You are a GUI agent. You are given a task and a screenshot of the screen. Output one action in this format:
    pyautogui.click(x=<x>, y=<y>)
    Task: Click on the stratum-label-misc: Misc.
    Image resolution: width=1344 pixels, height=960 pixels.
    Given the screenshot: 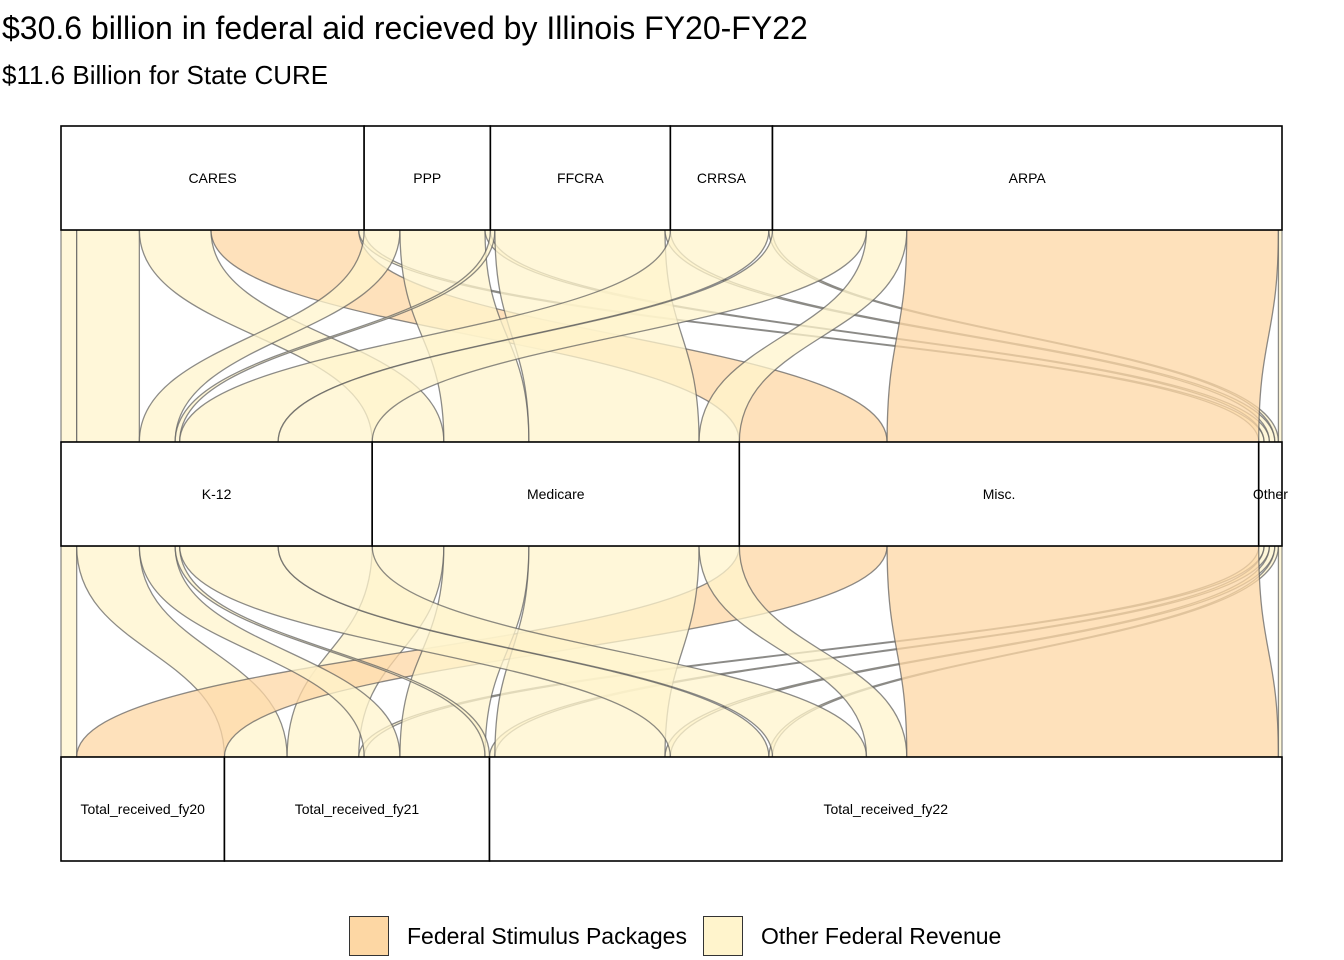 What is the action you would take?
    pyautogui.click(x=999, y=494)
    